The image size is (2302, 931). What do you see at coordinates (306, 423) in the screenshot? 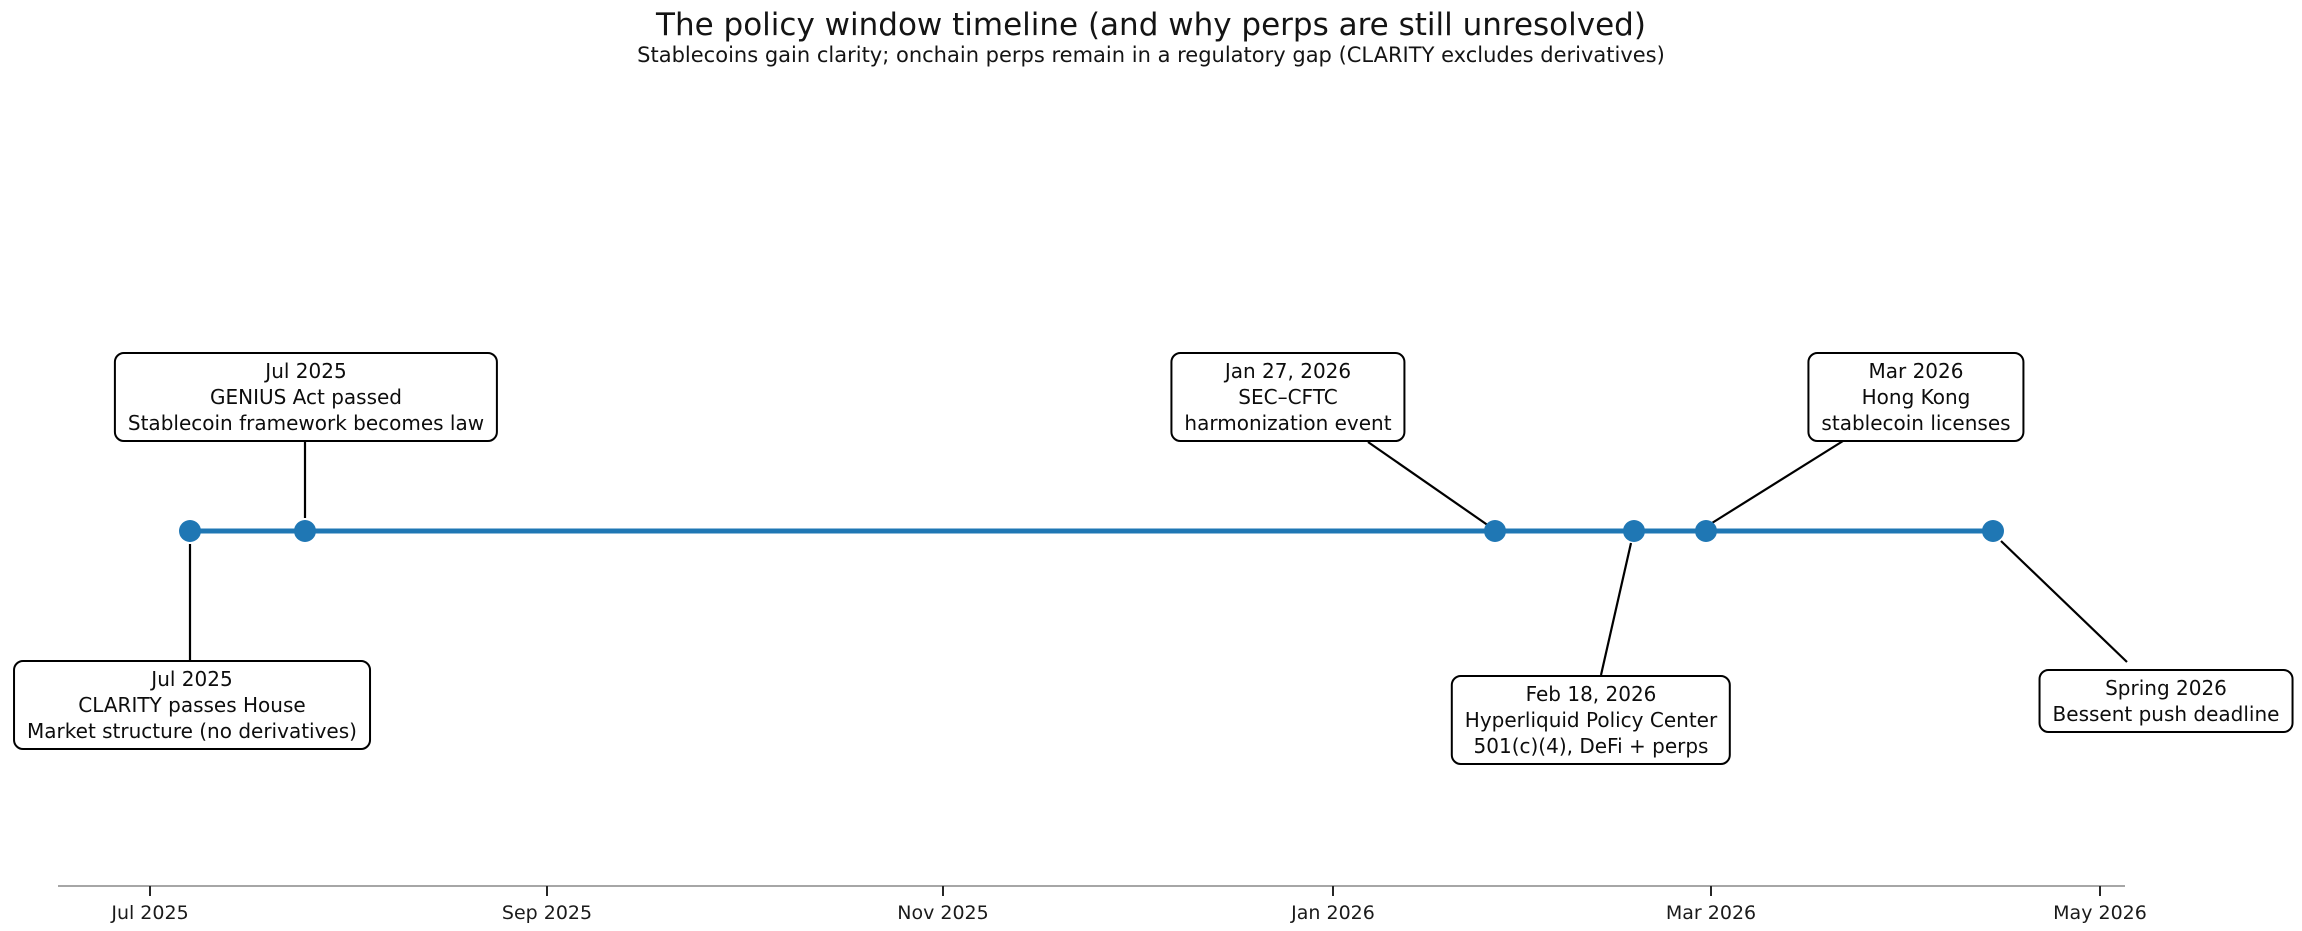
I see `event-description-line: Stablecoin framework becomes law` at bounding box center [306, 423].